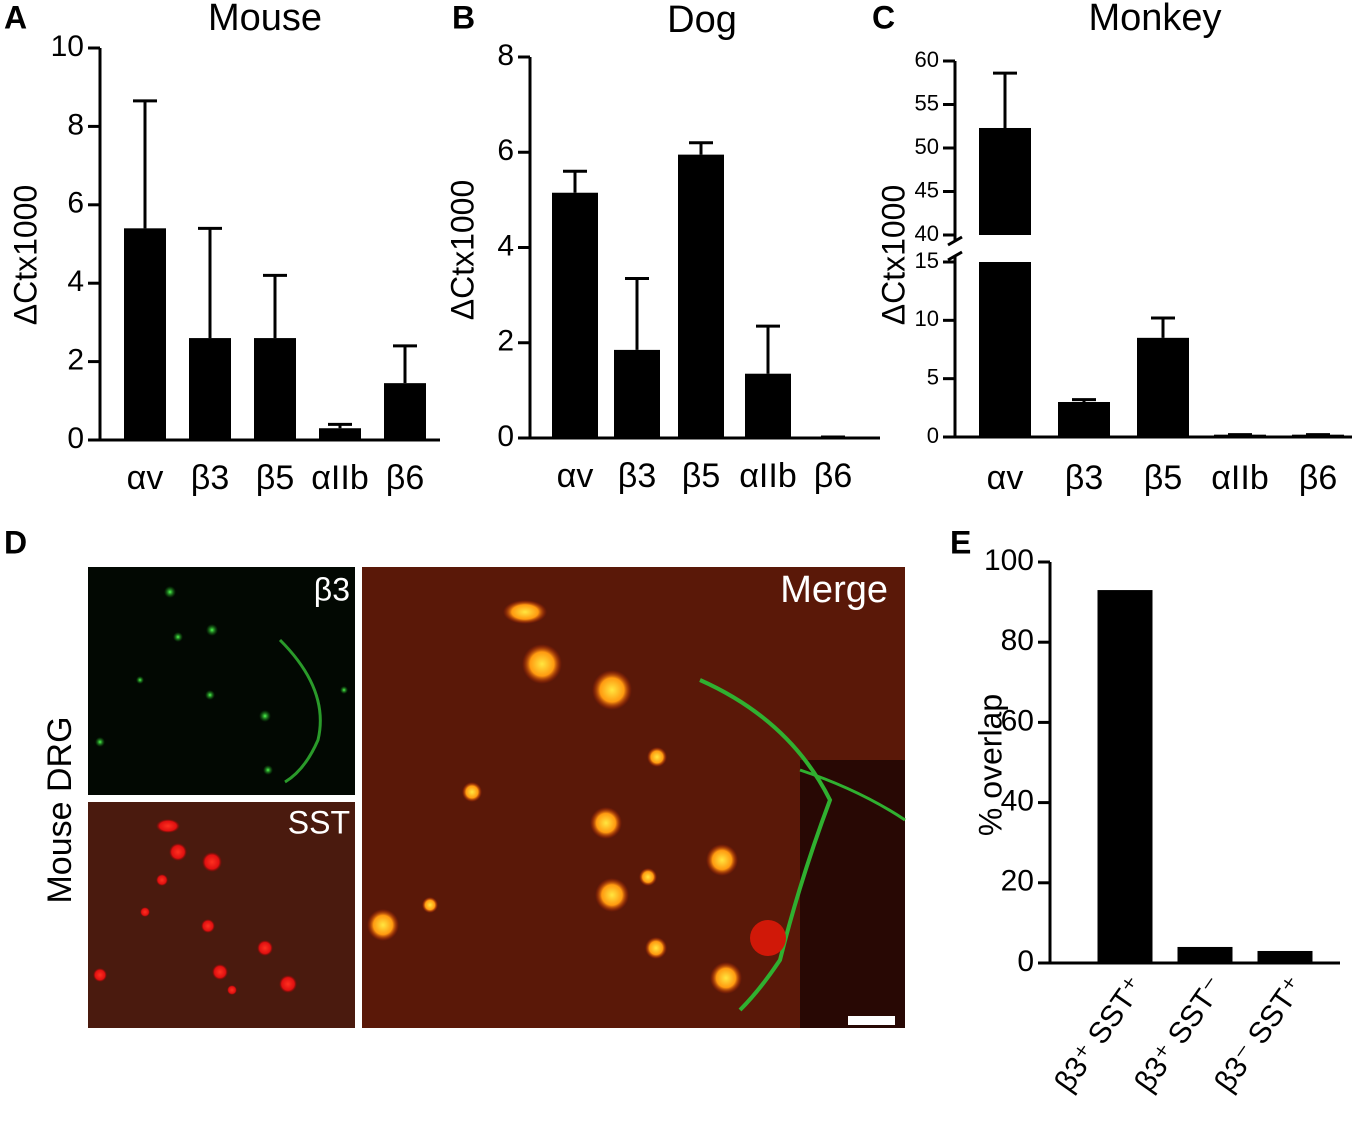 The width and height of the screenshot is (1356, 1136). What do you see at coordinates (883, 17) in the screenshot?
I see `panel-letter: C` at bounding box center [883, 17].